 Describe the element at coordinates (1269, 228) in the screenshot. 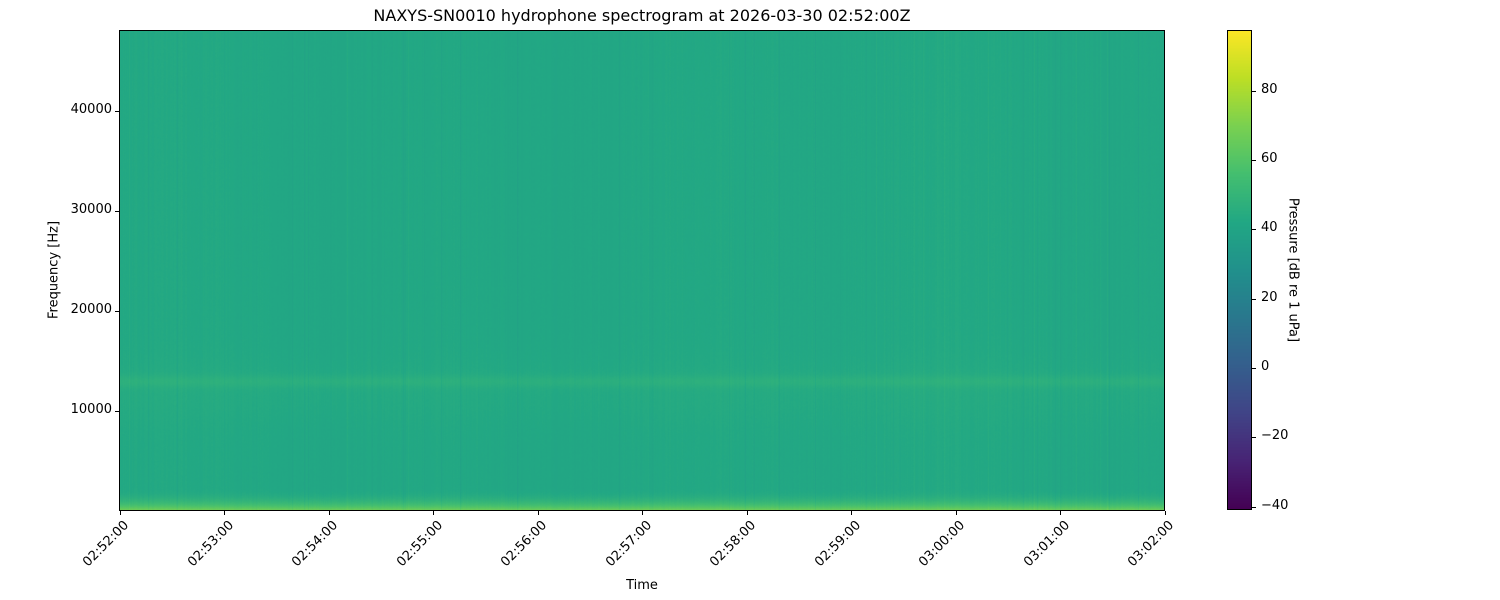

I see `colorbar-tick-label: 40` at that location.